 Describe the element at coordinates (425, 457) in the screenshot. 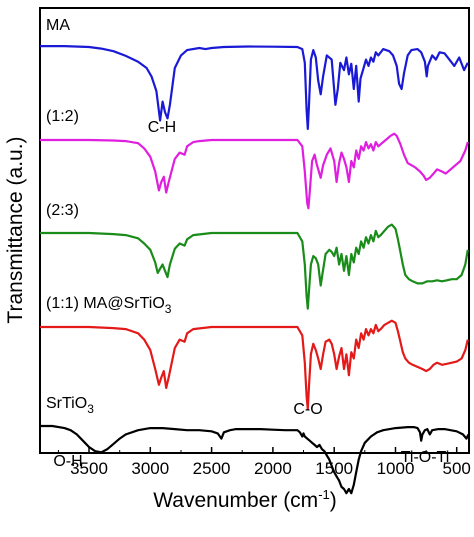

I see `annotation-3: Ti-O-Ti` at that location.